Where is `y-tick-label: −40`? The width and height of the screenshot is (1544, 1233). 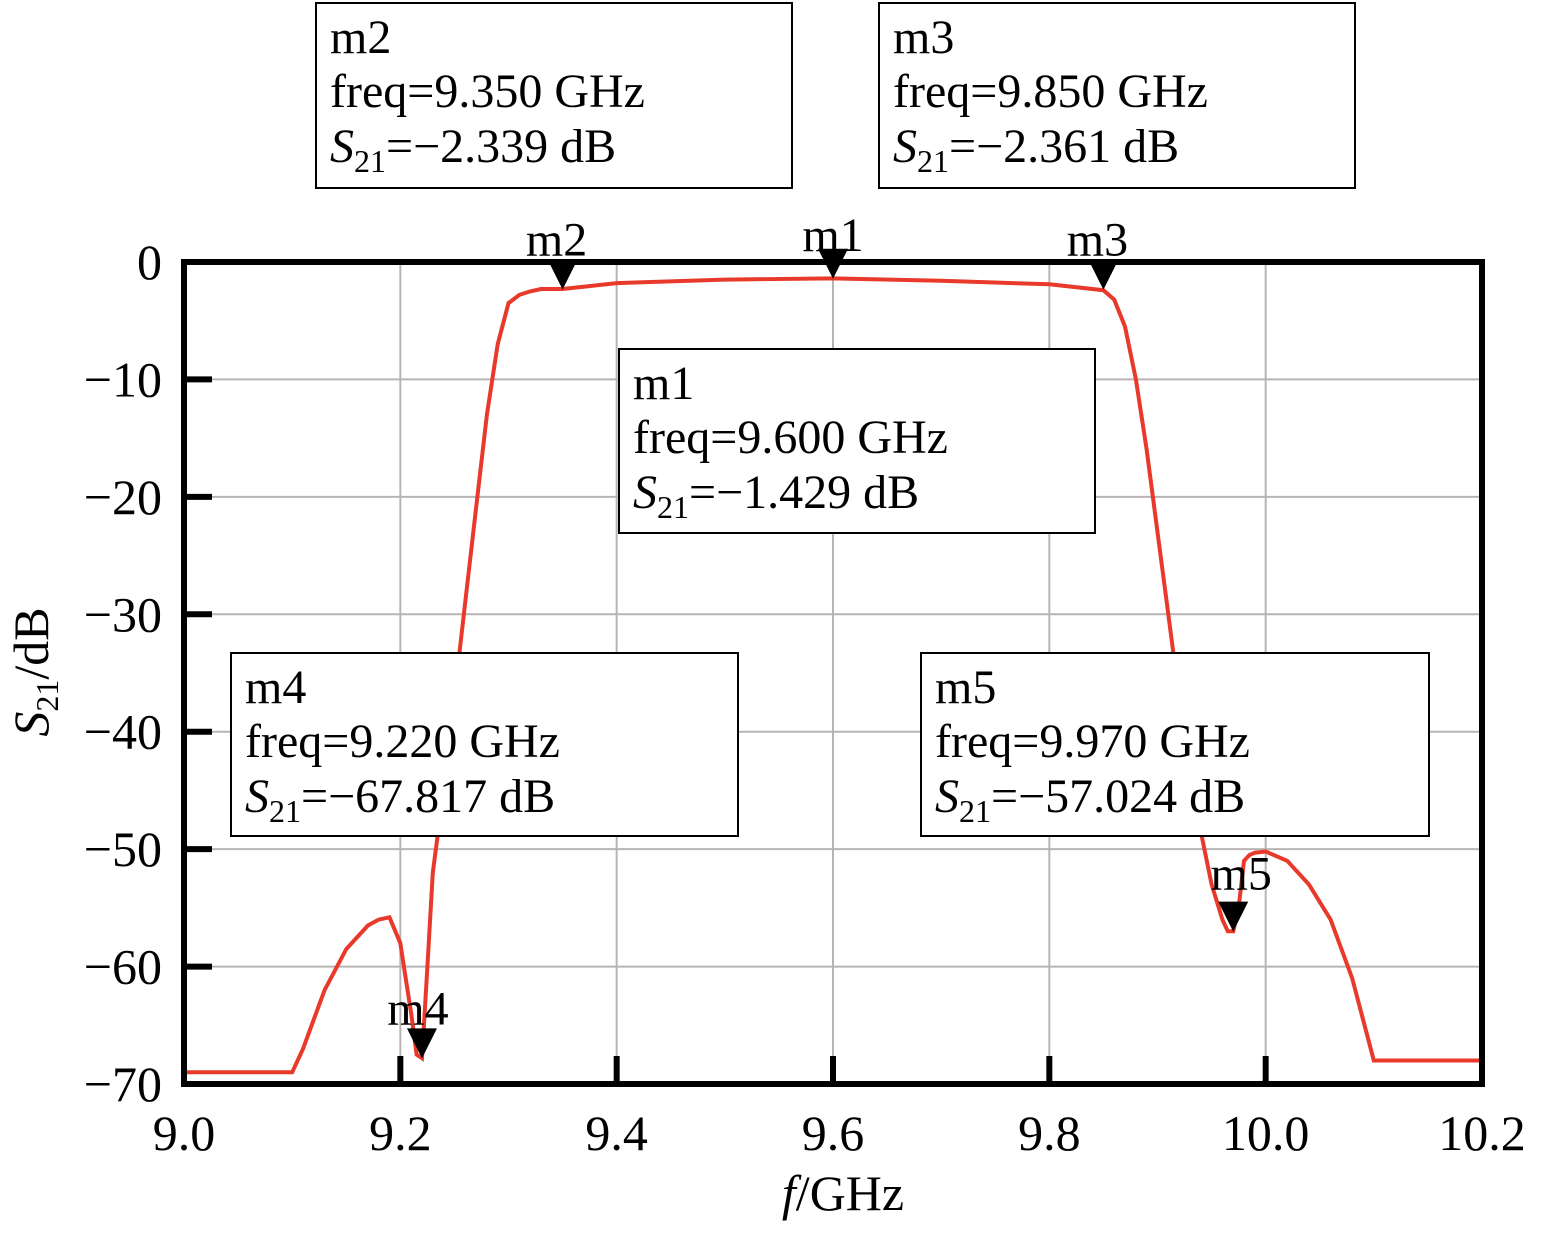
y-tick-label: −40 is located at coordinates (123, 732).